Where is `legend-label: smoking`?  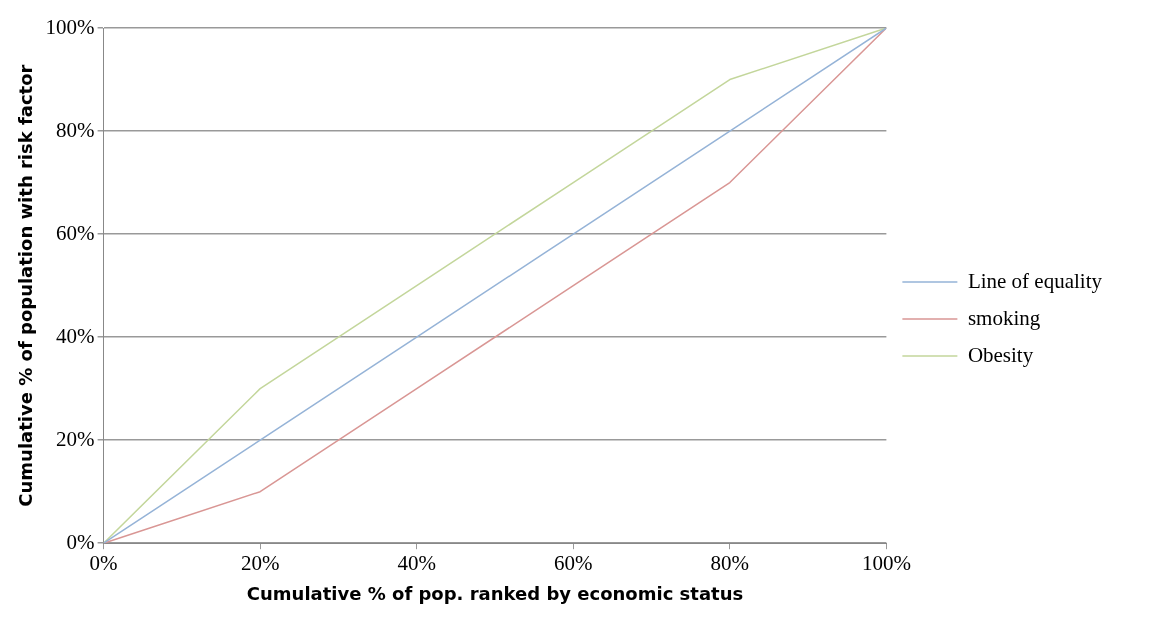
legend-label: smoking is located at coordinates (1004, 317).